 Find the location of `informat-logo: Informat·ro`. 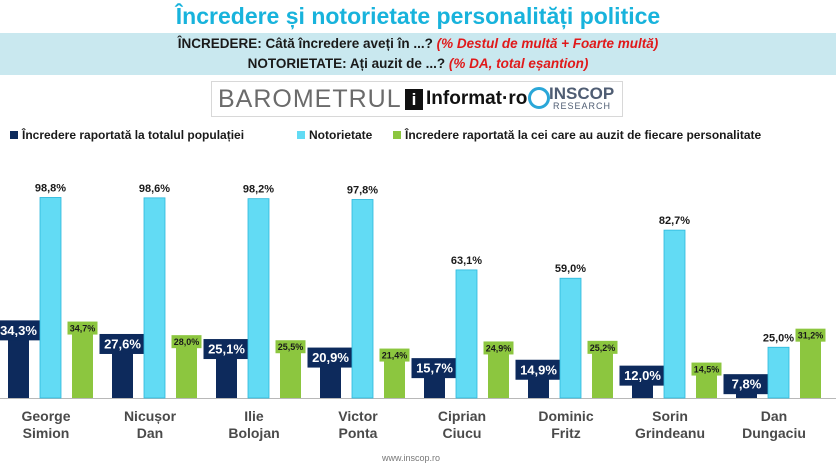

informat-logo: Informat·ro is located at coordinates (477, 98).